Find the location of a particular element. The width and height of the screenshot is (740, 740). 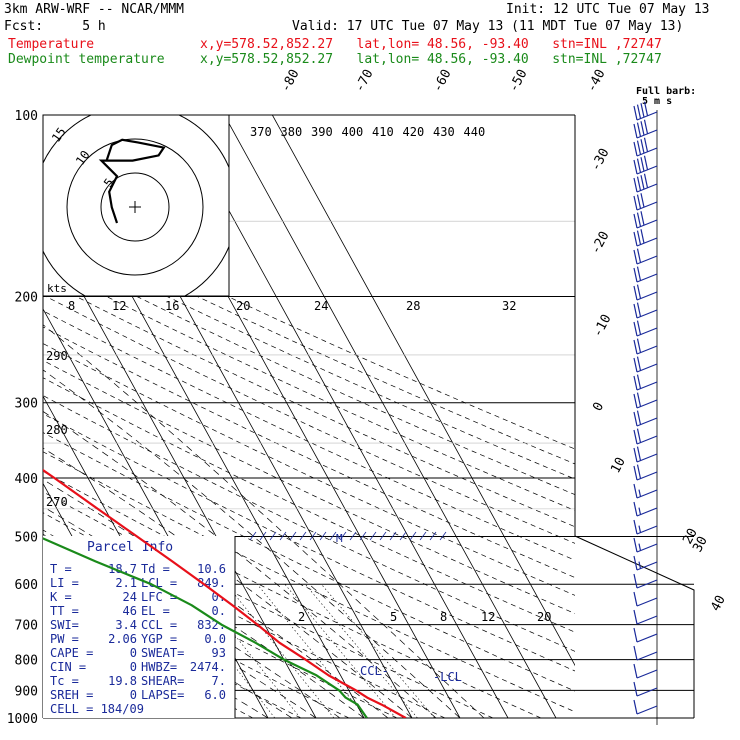

pressure-tick-label: 400 is located at coordinates (26, 479).